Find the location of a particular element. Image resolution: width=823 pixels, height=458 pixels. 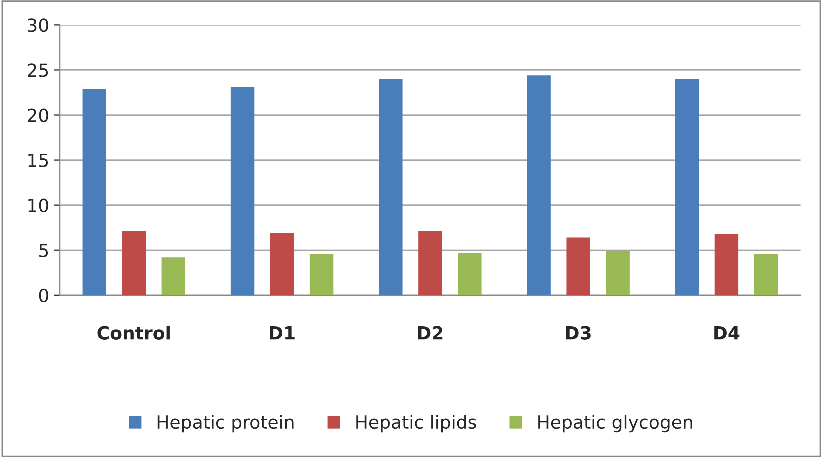

x-tick-label: D4 is located at coordinates (727, 333).